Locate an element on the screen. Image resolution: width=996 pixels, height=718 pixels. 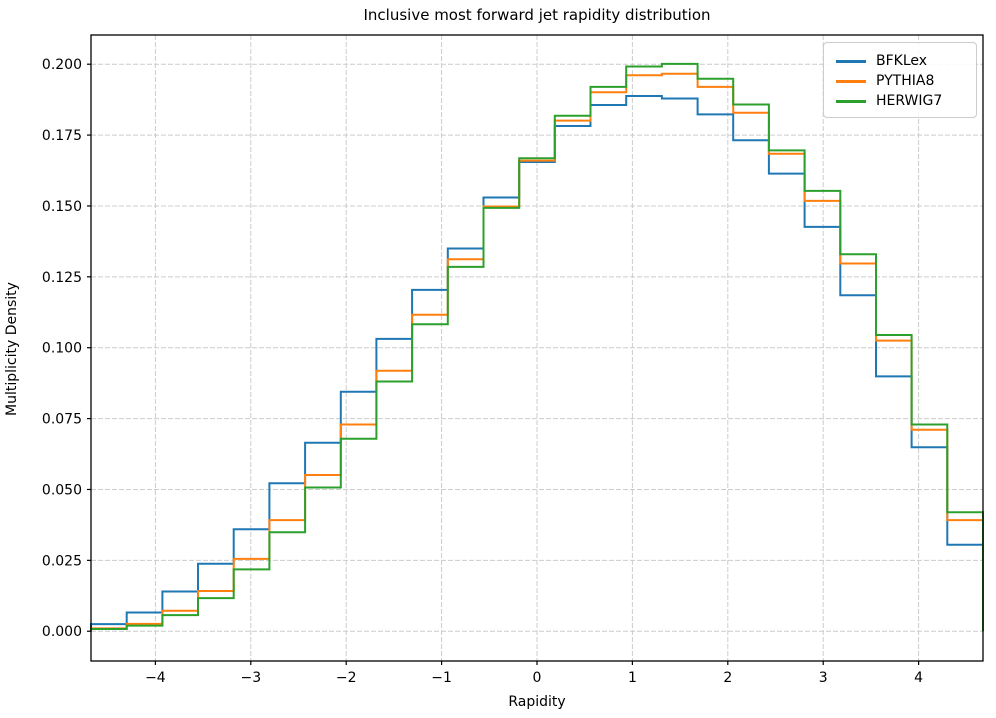
x-tick-label: −3 is located at coordinates (250, 678).